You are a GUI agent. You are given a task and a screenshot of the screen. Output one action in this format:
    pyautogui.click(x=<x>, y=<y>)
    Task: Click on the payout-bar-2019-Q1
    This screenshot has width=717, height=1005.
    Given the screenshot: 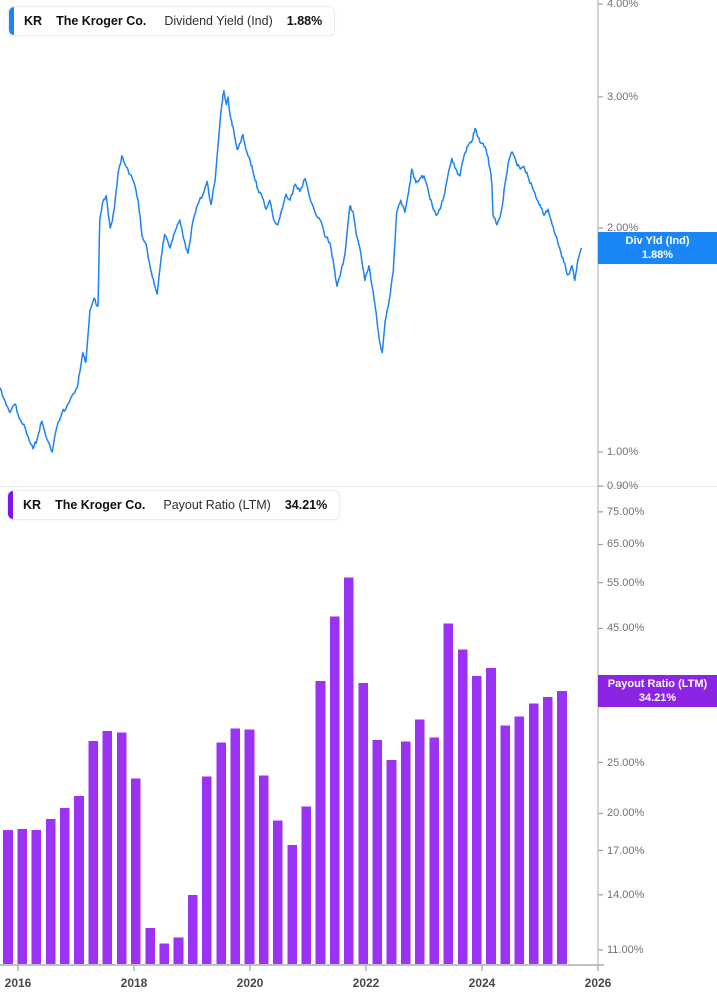 What is the action you would take?
    pyautogui.click(x=207, y=870)
    